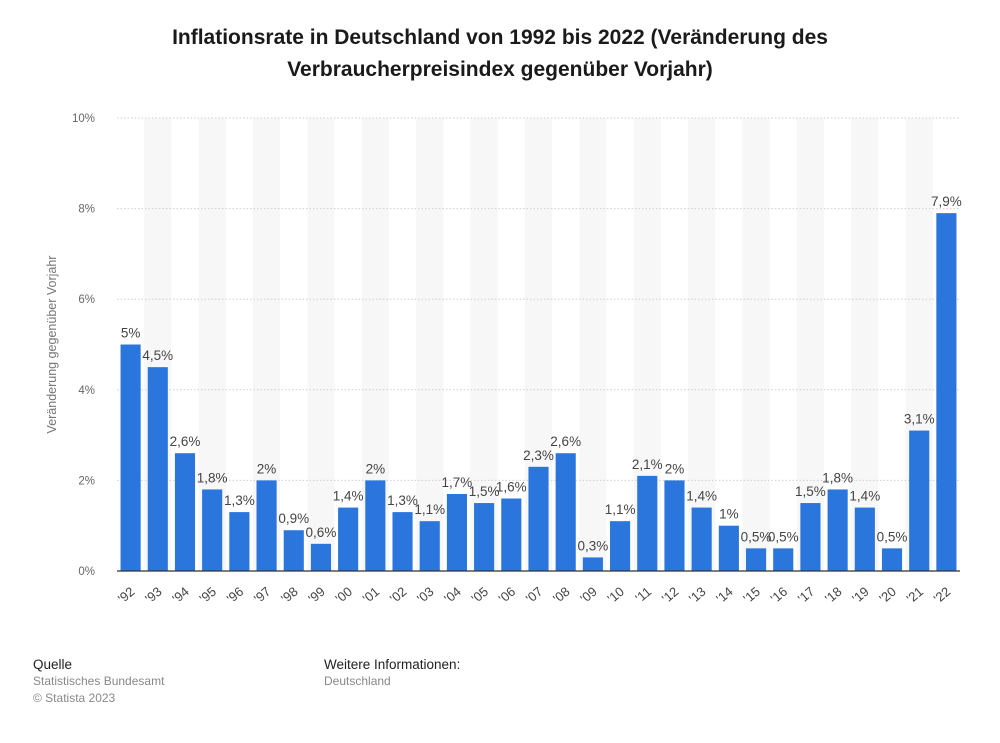 This screenshot has width=1000, height=743. I want to click on copyright-line: © Statista 2023, so click(74, 698).